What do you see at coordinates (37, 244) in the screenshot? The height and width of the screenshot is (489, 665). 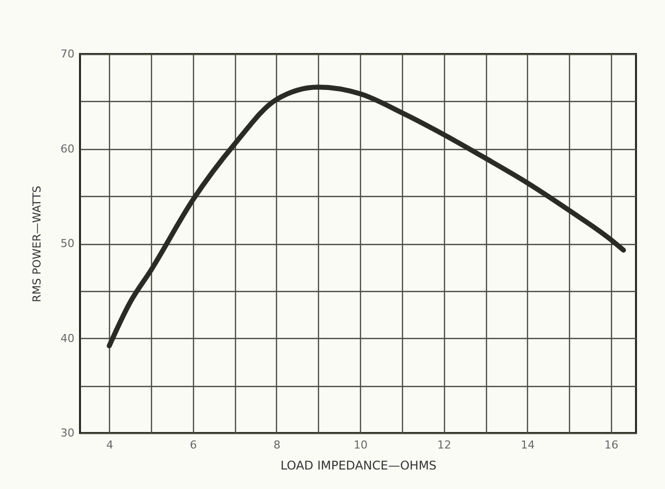 I see `y-axis-title: RMS POWER—WATTS` at bounding box center [37, 244].